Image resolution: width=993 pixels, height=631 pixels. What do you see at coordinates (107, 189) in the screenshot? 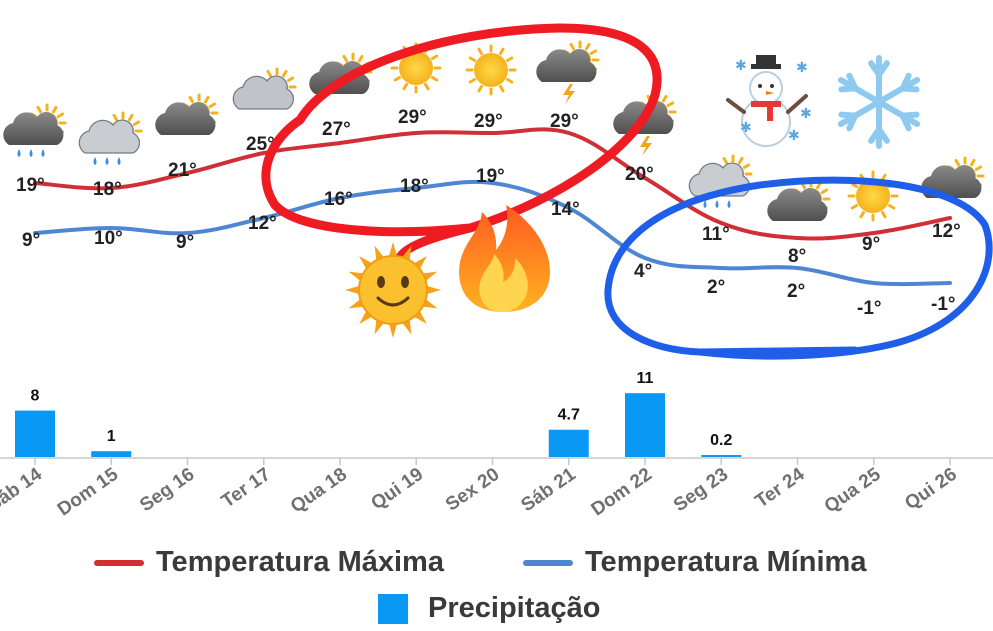
I see `max-temp-label: 18°` at bounding box center [107, 189].